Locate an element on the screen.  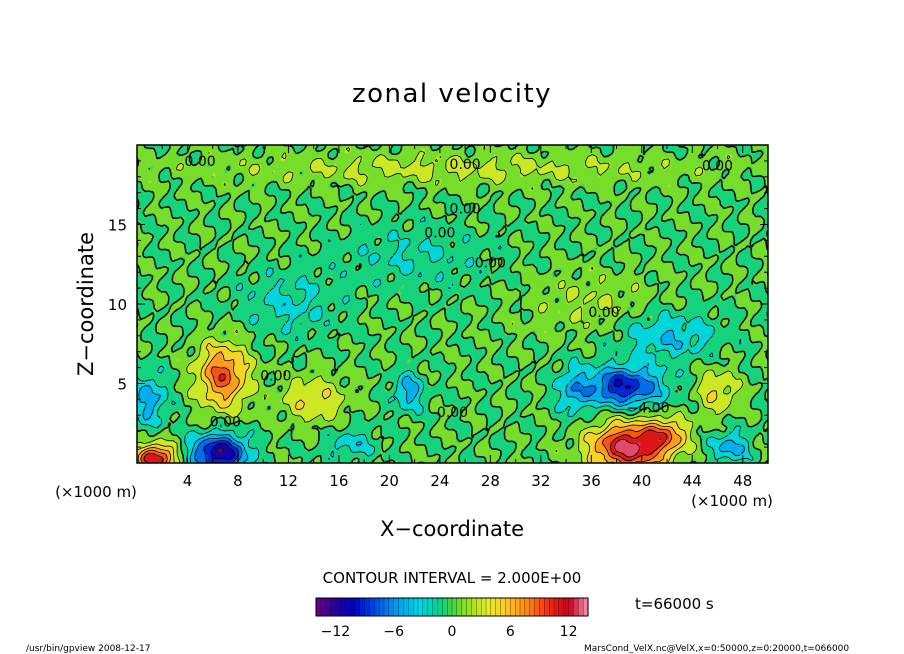
x-unit-label: (×1000 m) is located at coordinates (732, 501).